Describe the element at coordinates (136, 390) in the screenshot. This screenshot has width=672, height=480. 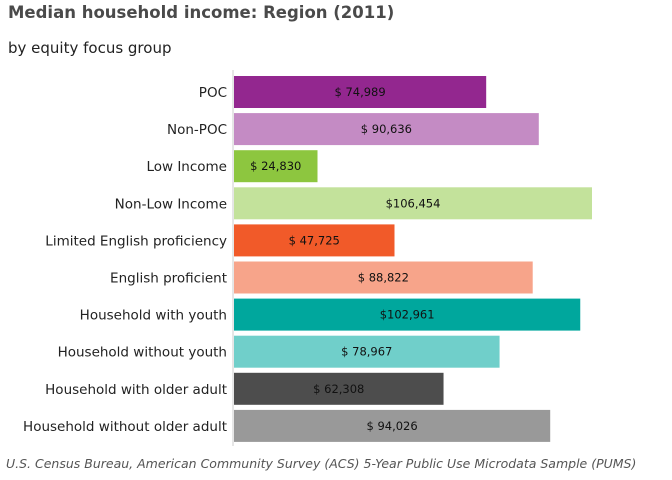
I see `category-label: Household with older adult` at that location.